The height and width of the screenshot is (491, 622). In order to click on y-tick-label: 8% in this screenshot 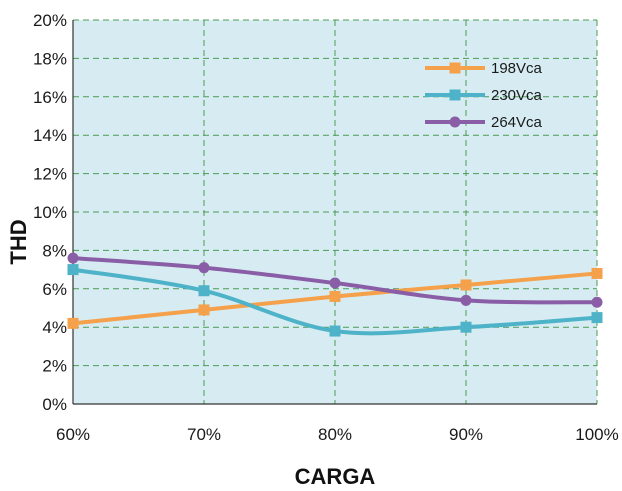, I will do `click(54, 250)`.